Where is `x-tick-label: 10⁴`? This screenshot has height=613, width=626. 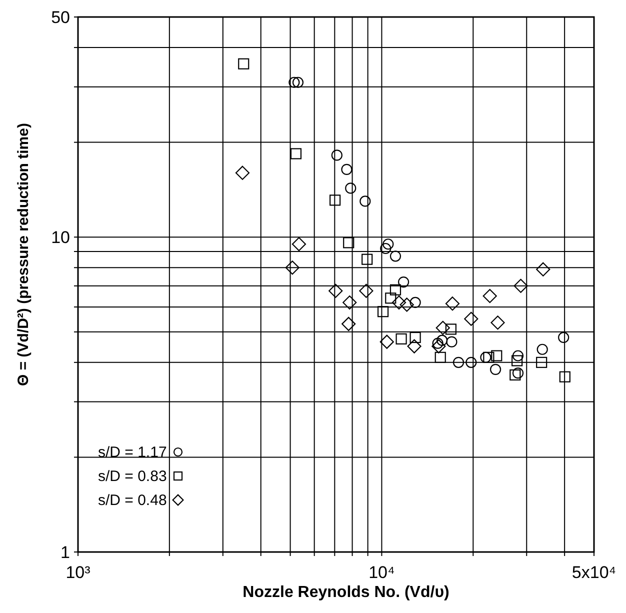 x-tick-label: 10⁴ is located at coordinates (381, 572).